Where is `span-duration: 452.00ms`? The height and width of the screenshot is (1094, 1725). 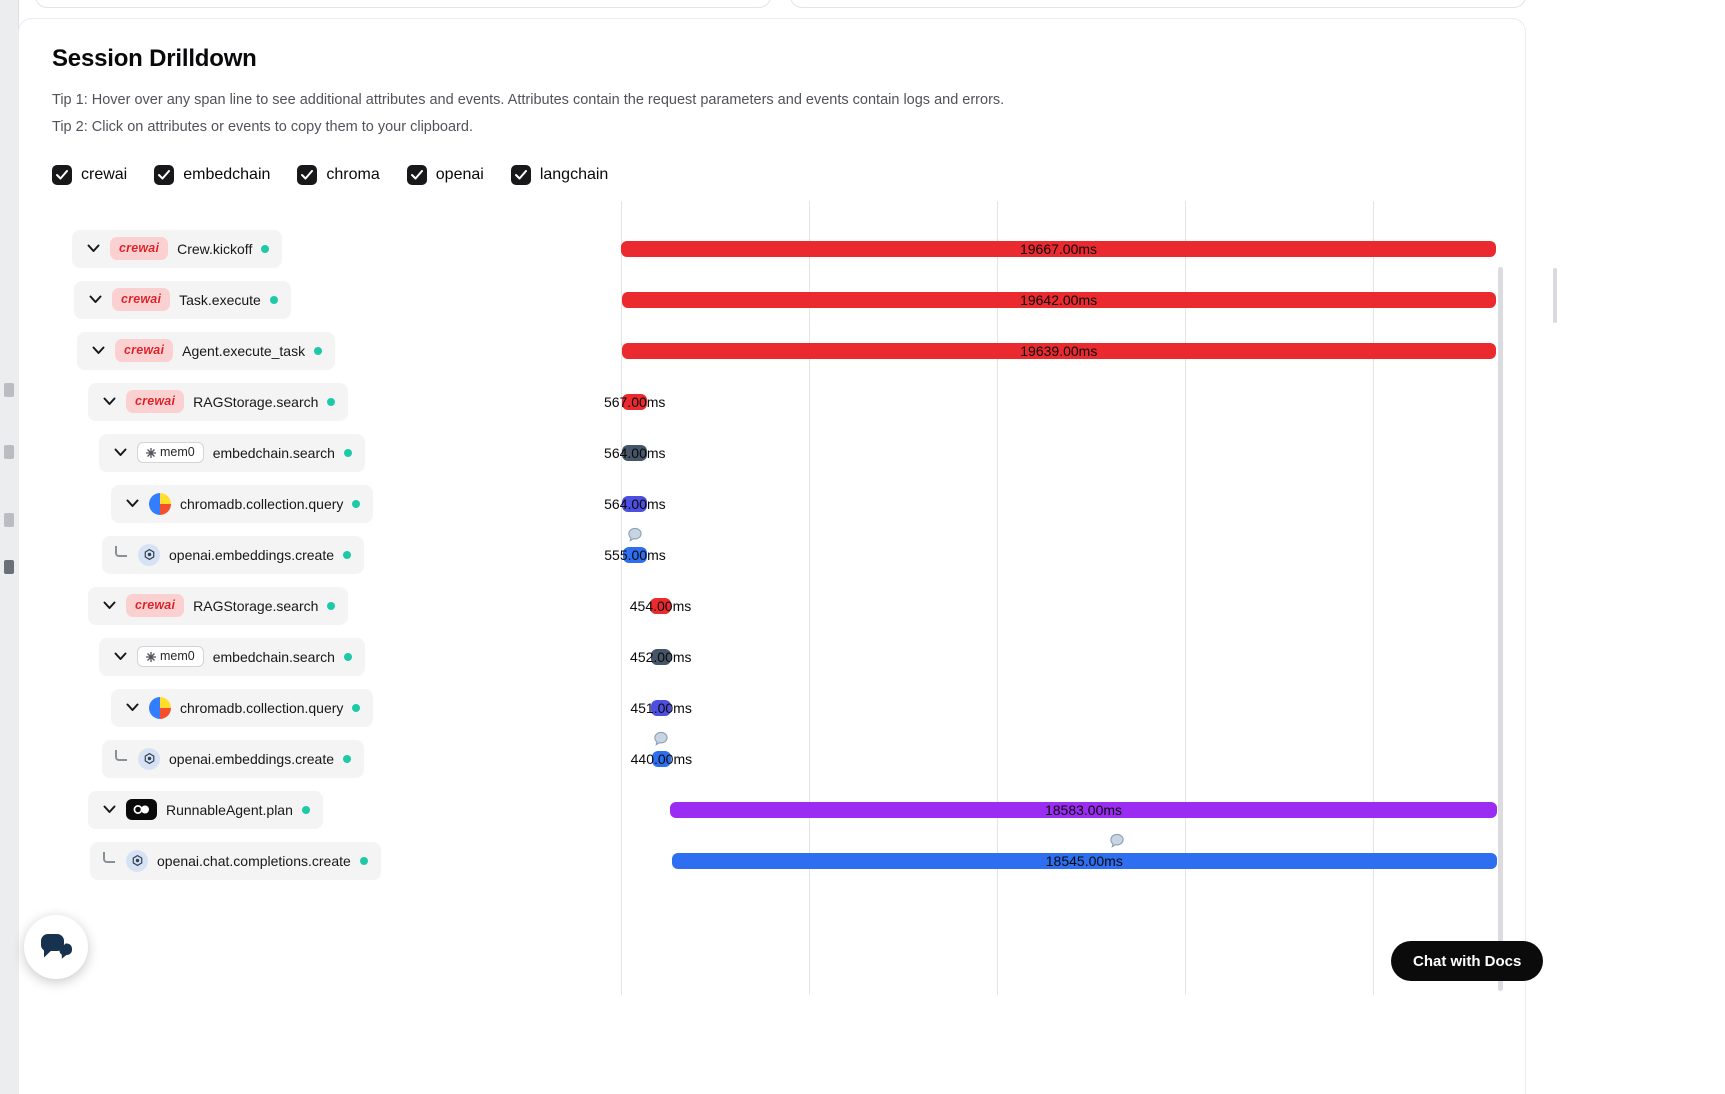
span-duration: 452.00ms is located at coordinates (661, 656).